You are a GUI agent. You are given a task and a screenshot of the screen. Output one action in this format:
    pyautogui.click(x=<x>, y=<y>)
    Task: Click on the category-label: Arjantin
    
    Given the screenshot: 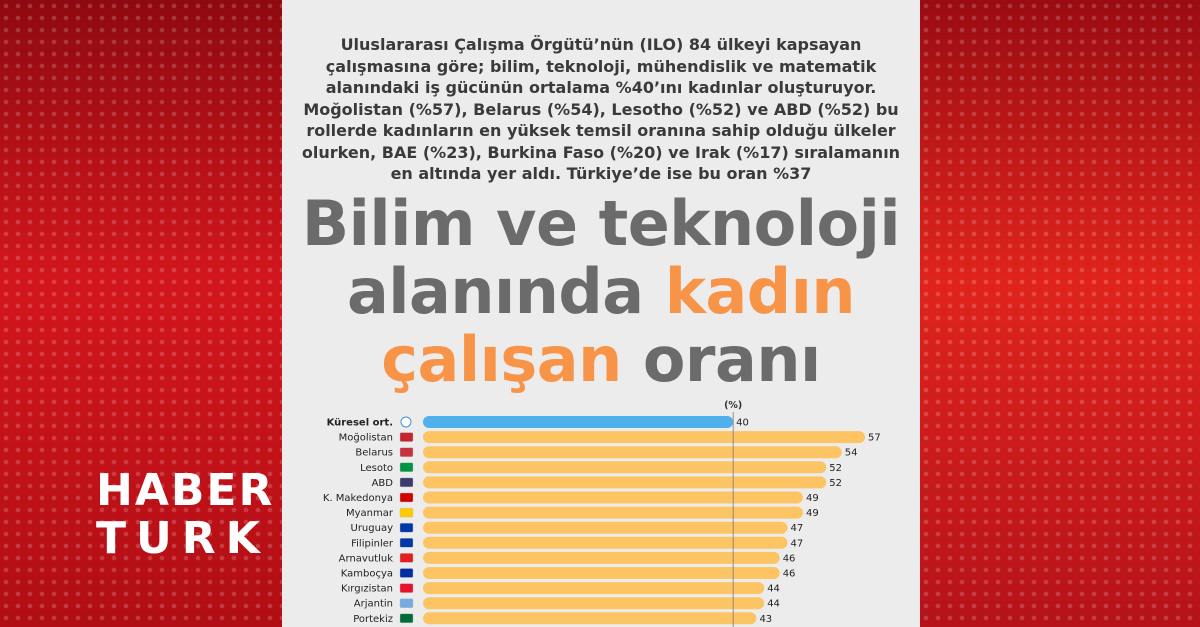 What is the action you would take?
    pyautogui.click(x=373, y=604)
    